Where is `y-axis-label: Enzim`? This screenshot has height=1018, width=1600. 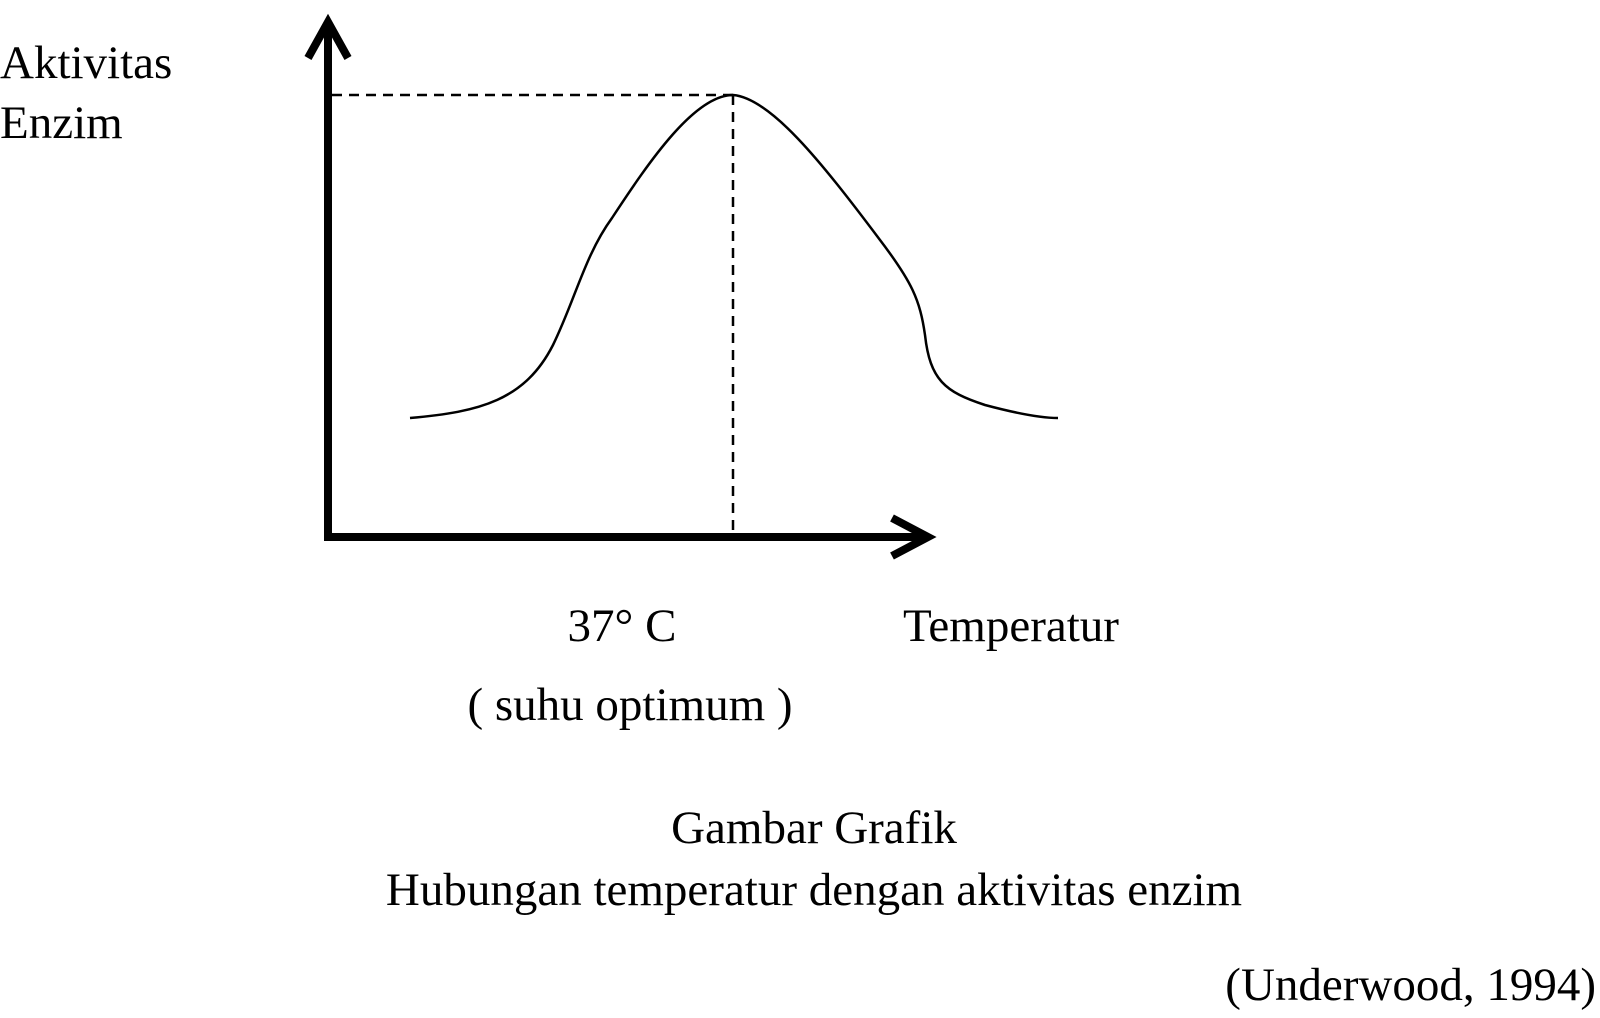 y-axis-label: Enzim is located at coordinates (61, 123).